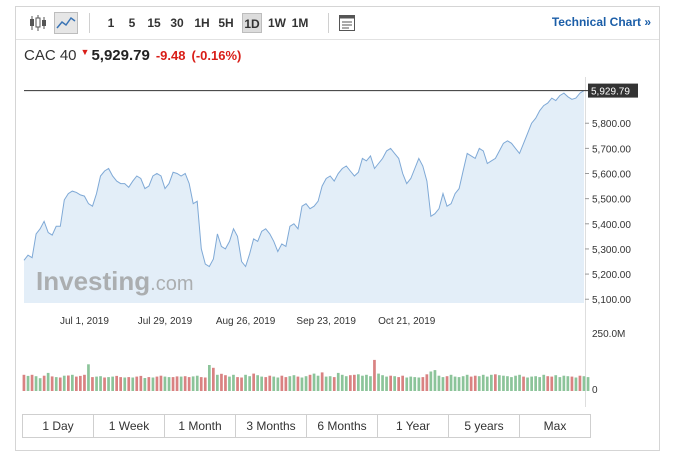 Image resolution: width=673 pixels, height=462 pixels. I want to click on interval-button-1d: 1D, so click(252, 23).